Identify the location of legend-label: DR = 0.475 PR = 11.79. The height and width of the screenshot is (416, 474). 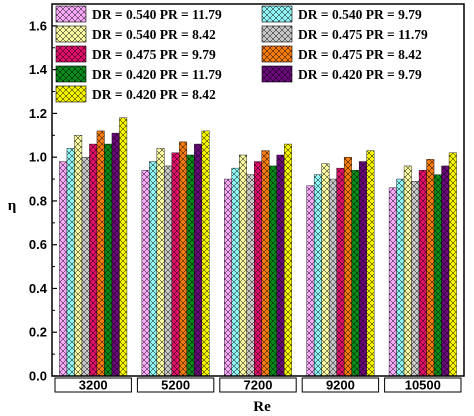
(363, 34).